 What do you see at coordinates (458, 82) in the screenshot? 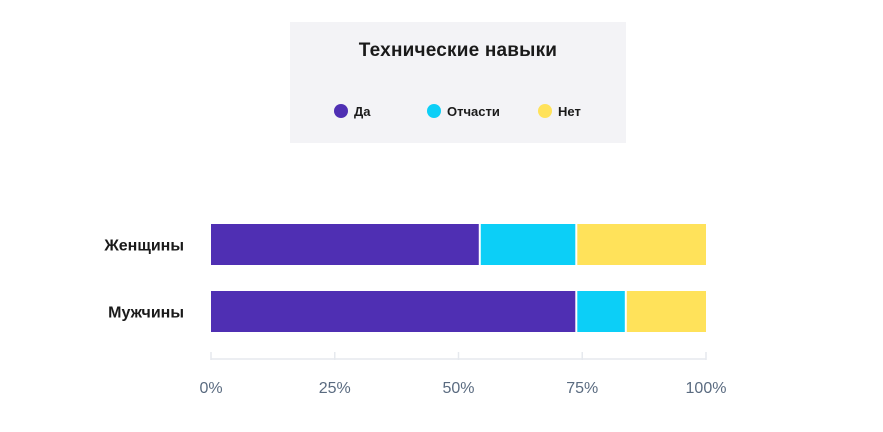
I see `legend: Технические навыки Да Отчасти Нет` at bounding box center [458, 82].